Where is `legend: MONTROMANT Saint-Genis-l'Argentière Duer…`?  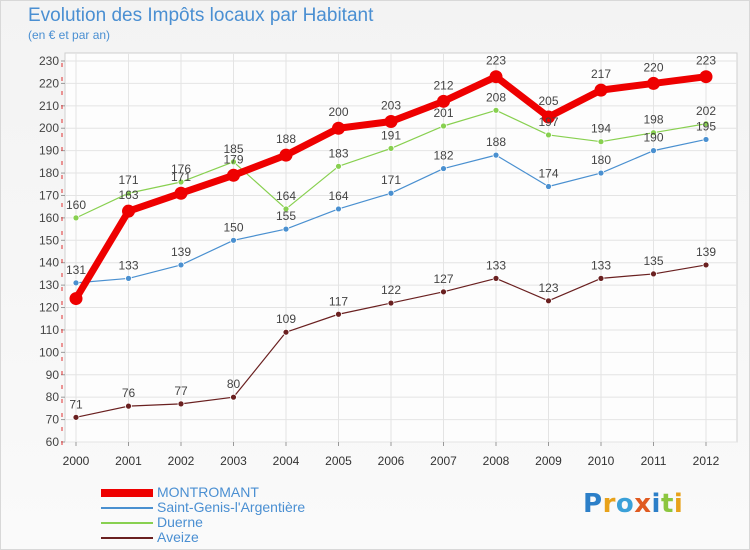
legend: MONTROMANT Saint-Genis-l'Argentière Duer… is located at coordinates (203, 515).